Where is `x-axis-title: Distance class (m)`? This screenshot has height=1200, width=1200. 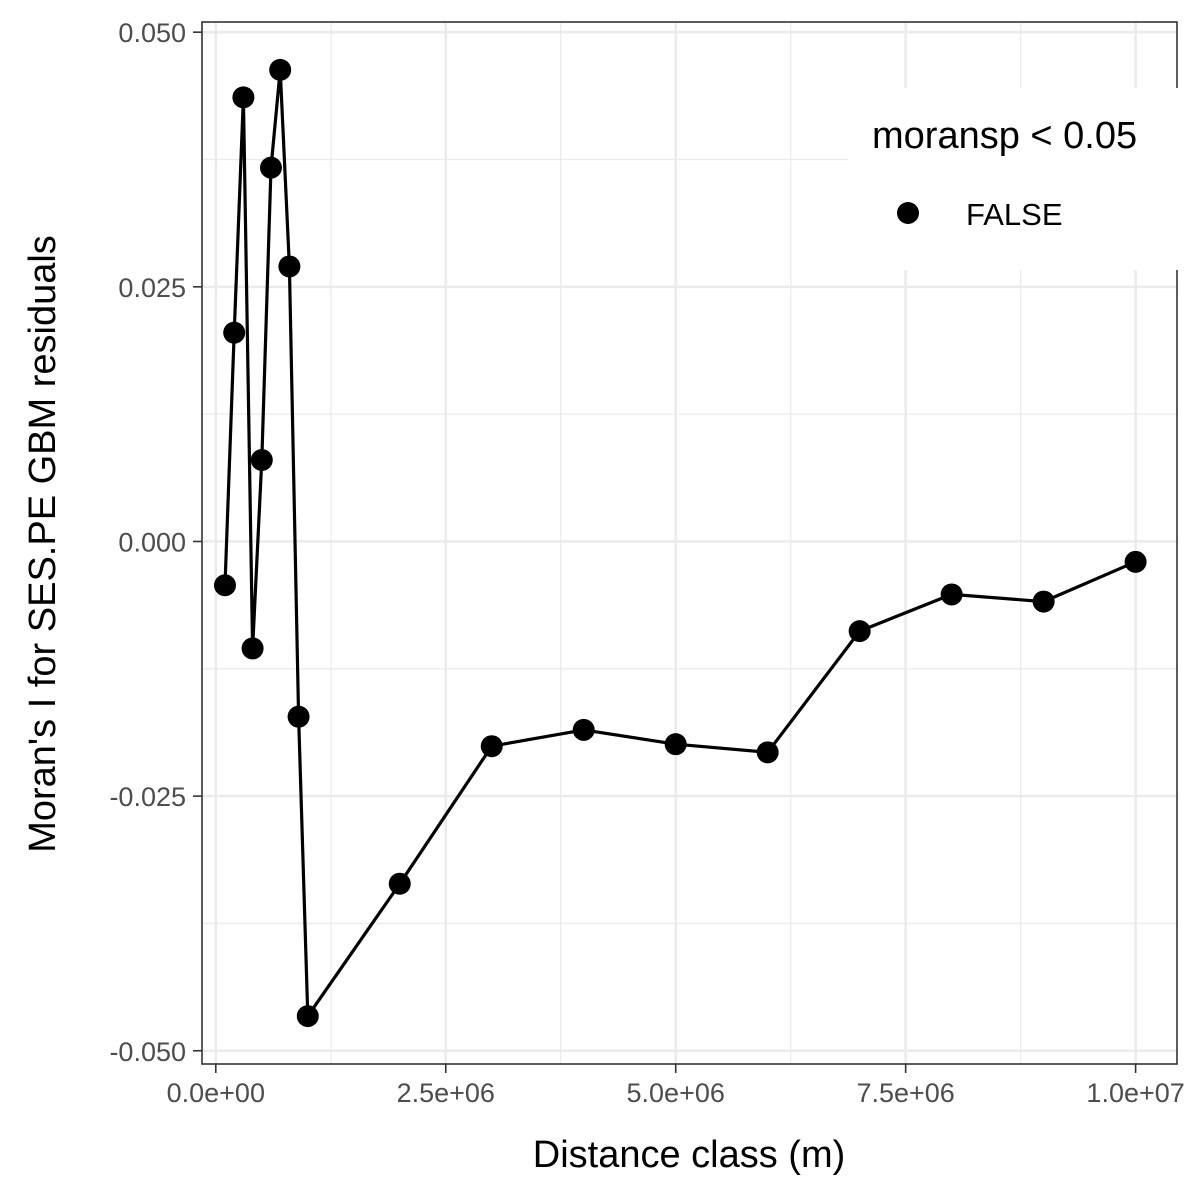 x-axis-title: Distance class (m) is located at coordinates (689, 1155).